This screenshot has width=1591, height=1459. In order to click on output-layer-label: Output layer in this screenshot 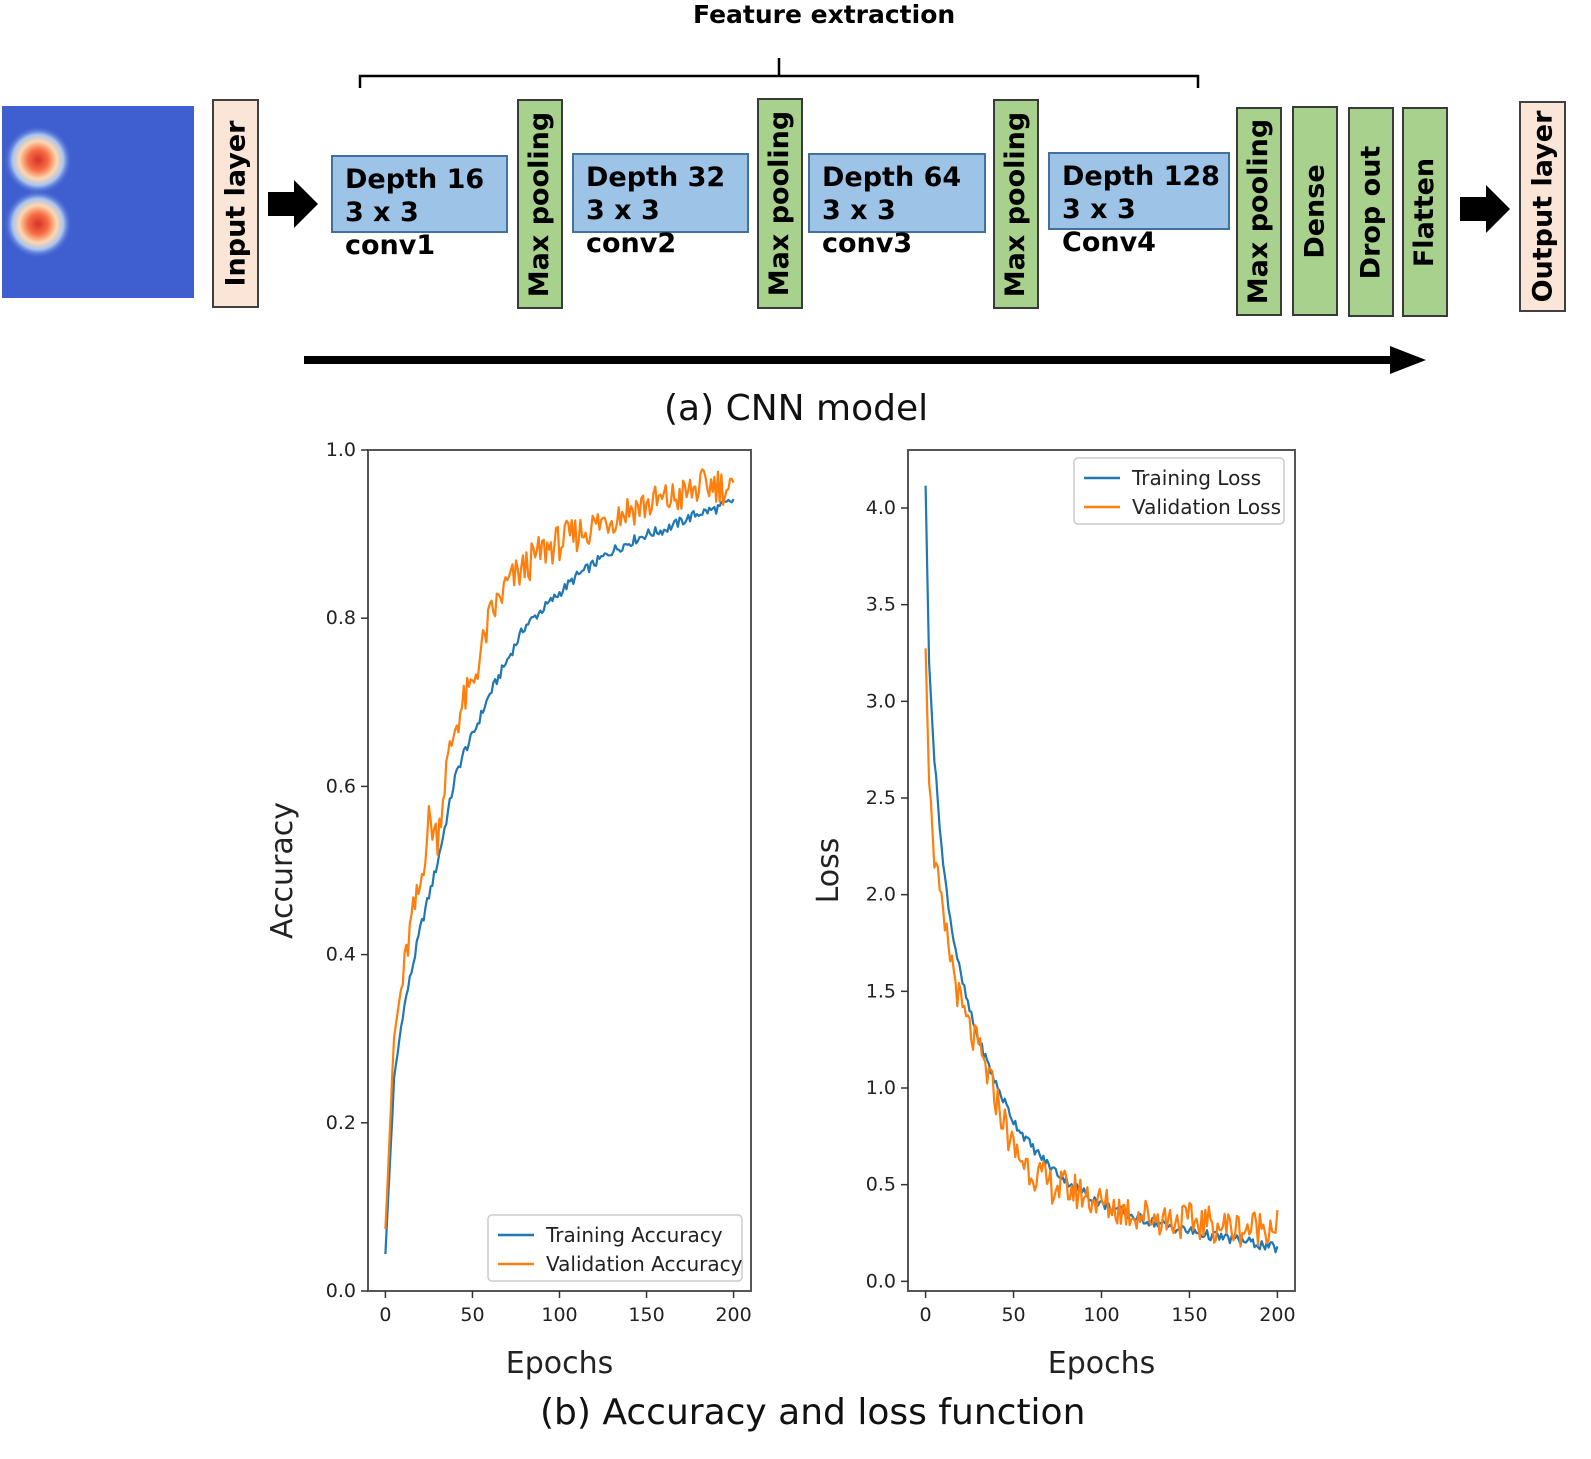, I will do `click(1542, 206)`.